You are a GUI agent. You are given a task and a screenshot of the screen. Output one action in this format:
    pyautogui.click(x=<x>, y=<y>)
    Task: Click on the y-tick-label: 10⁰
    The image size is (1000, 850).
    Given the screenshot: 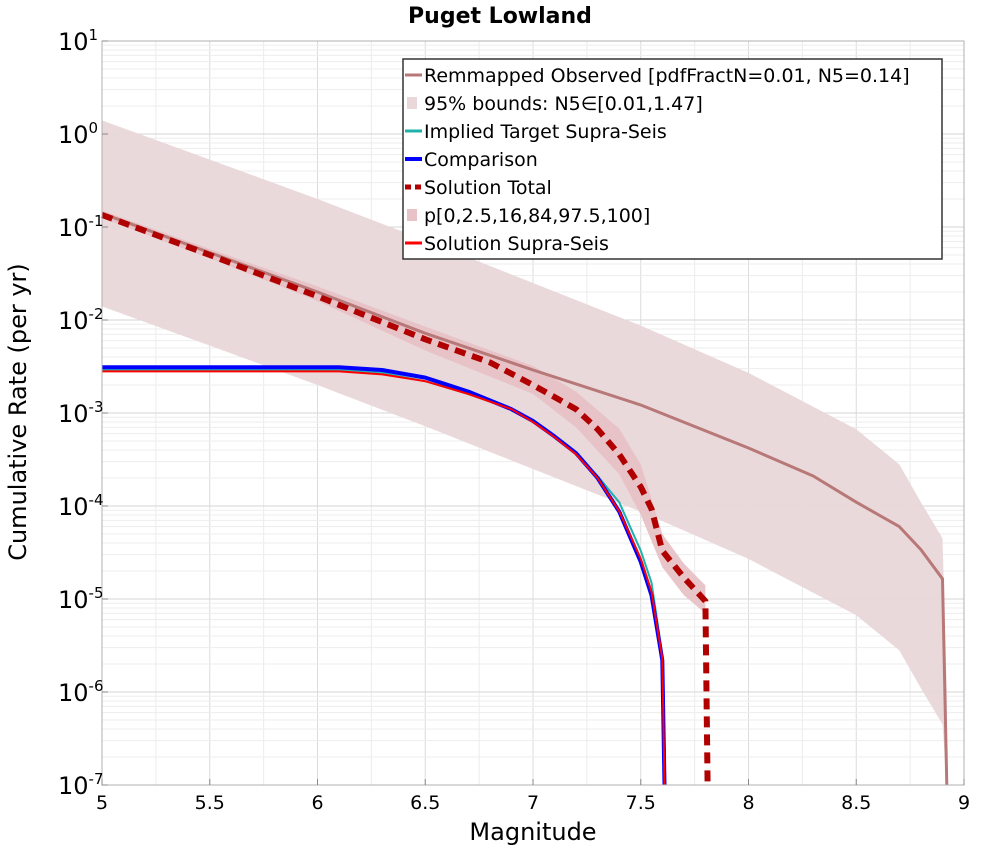 What is the action you would take?
    pyautogui.click(x=78, y=134)
    